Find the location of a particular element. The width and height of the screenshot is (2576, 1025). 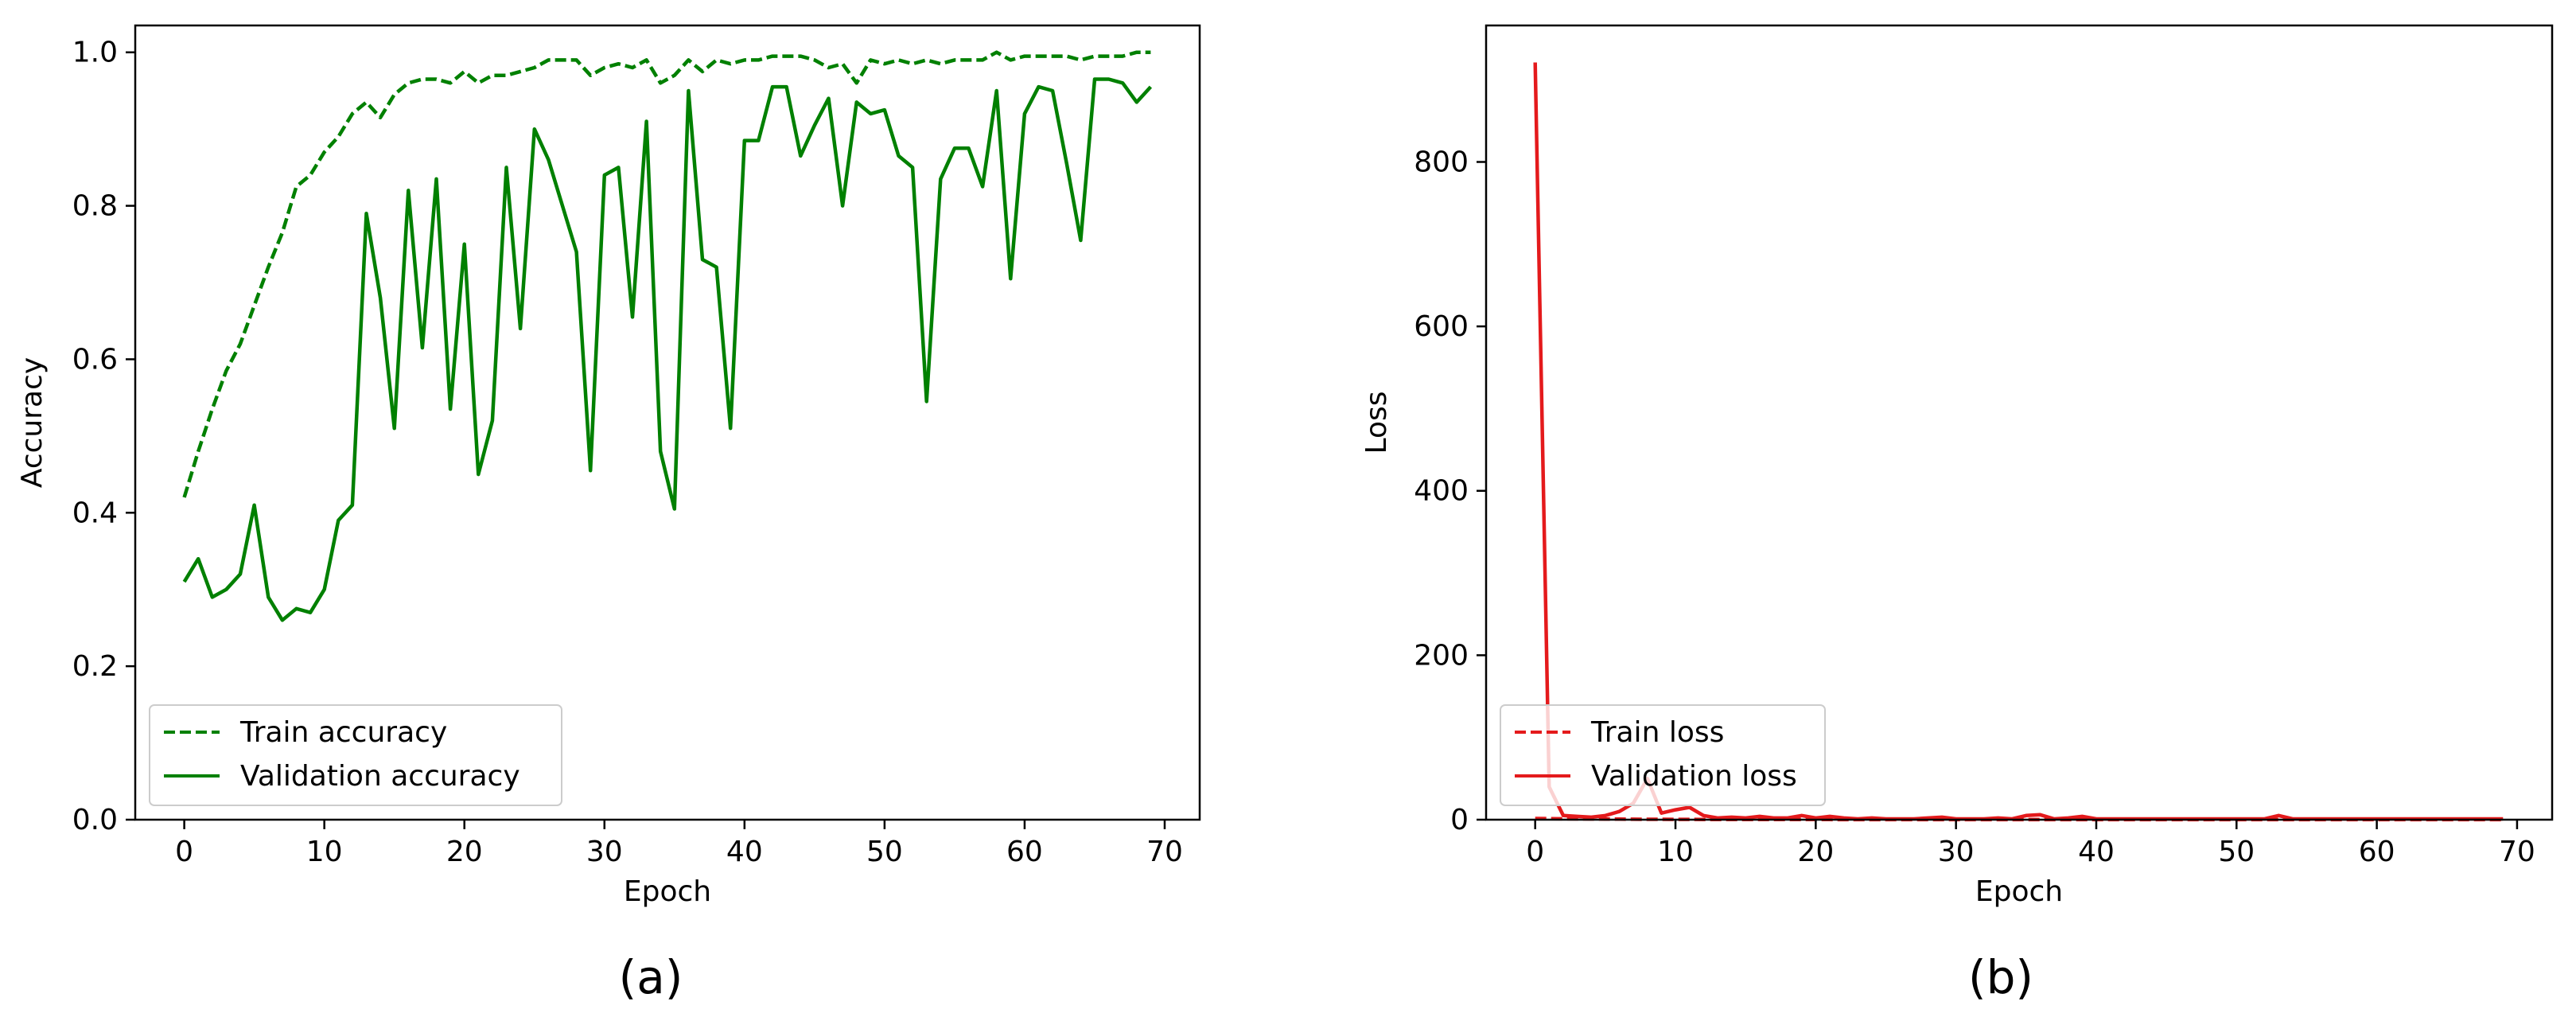

legend-label-train-loss: Train loss is located at coordinates (1657, 733).